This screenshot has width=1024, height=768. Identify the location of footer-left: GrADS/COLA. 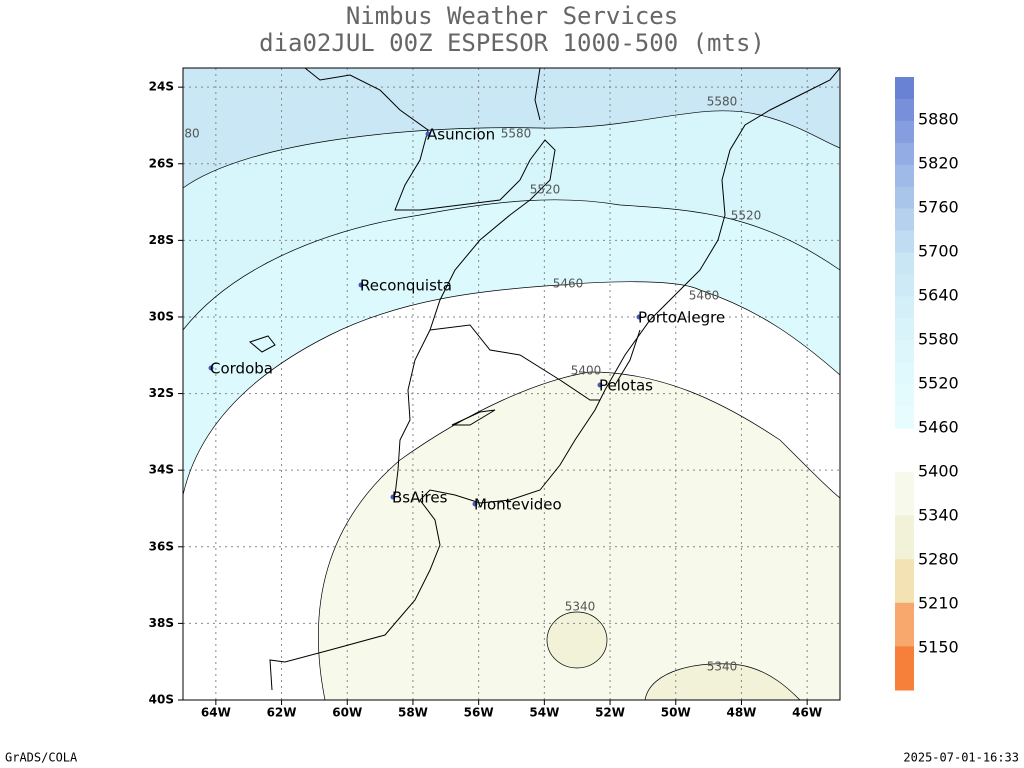
(41, 758).